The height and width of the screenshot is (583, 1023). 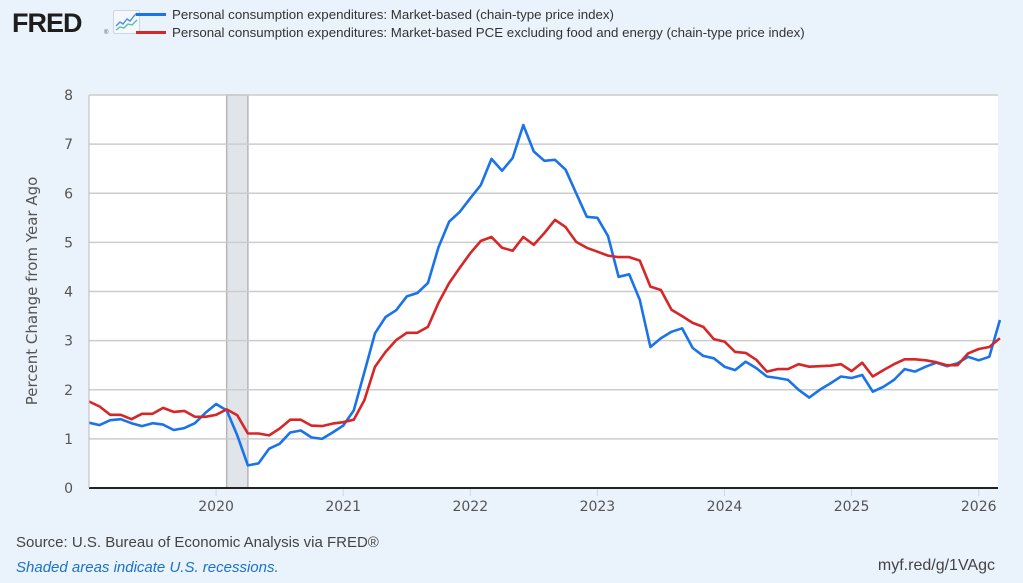 What do you see at coordinates (68, 145) in the screenshot?
I see `y-tick-label: 7` at bounding box center [68, 145].